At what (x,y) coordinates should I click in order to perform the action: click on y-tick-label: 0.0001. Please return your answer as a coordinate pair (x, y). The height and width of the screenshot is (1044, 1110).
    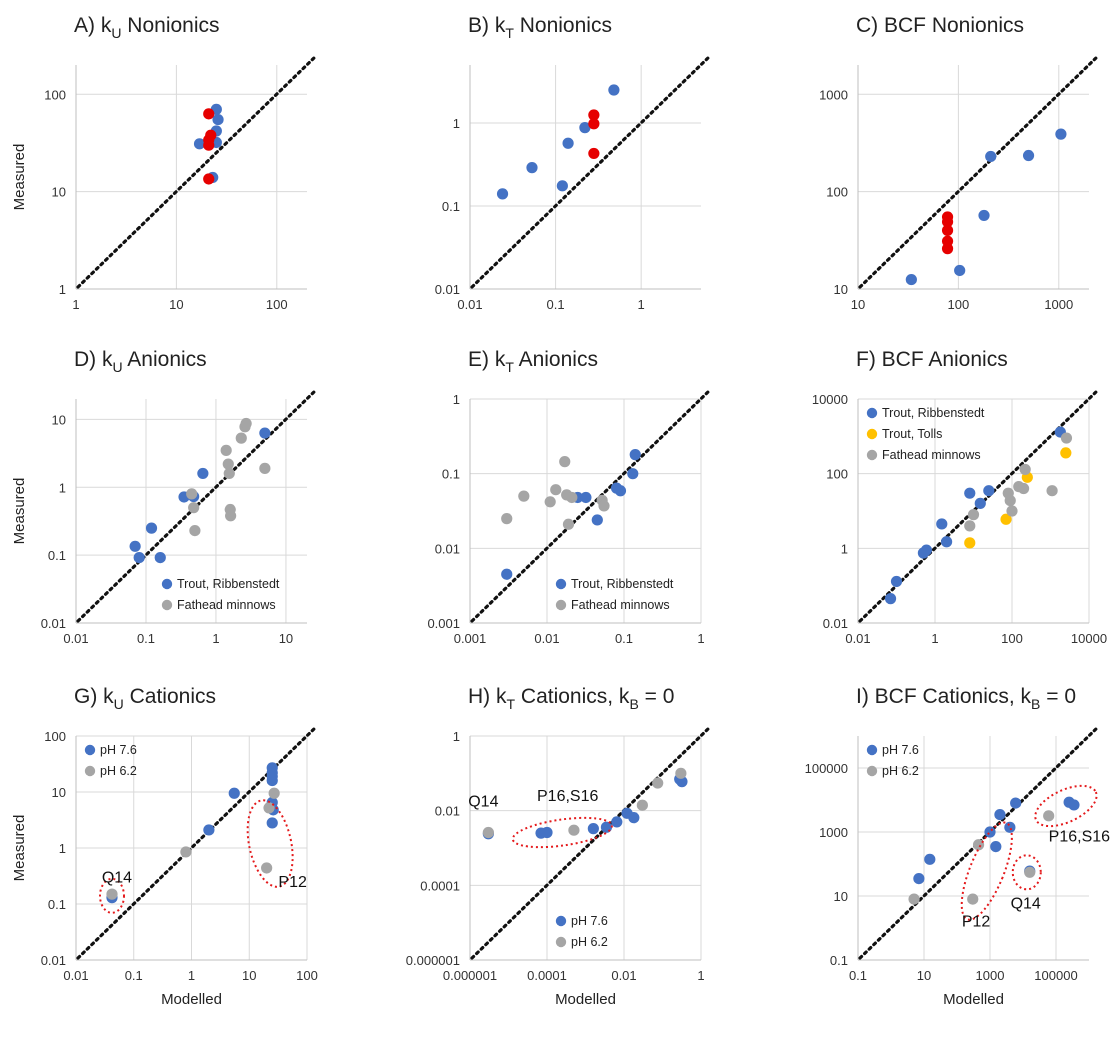
    Looking at the image, I should click on (440, 885).